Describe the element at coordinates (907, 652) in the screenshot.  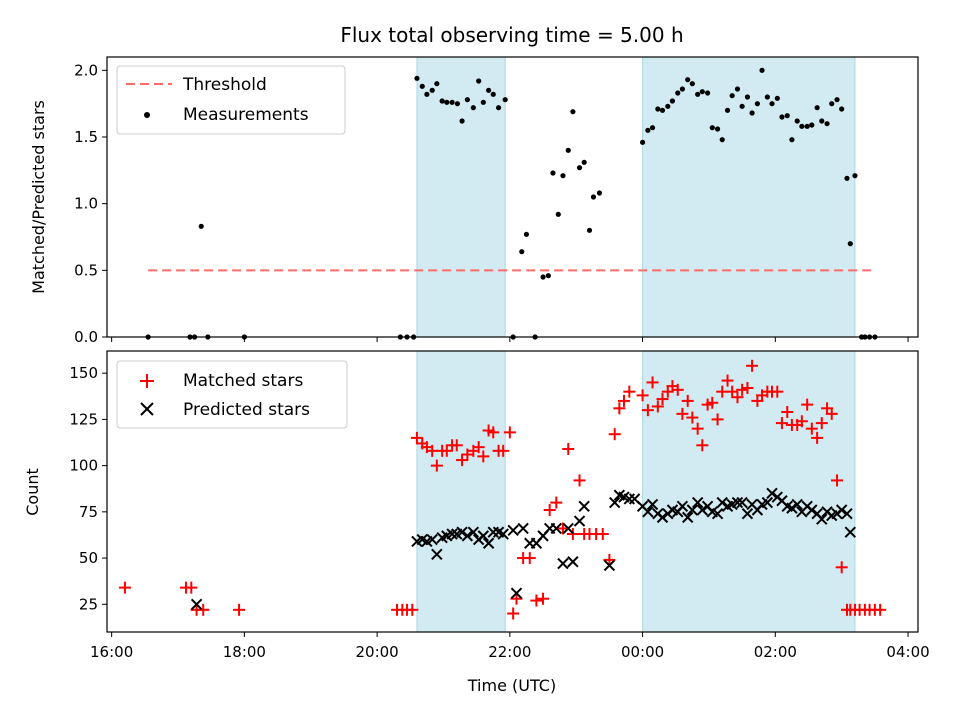
I see `x-tick-label: 04:00` at that location.